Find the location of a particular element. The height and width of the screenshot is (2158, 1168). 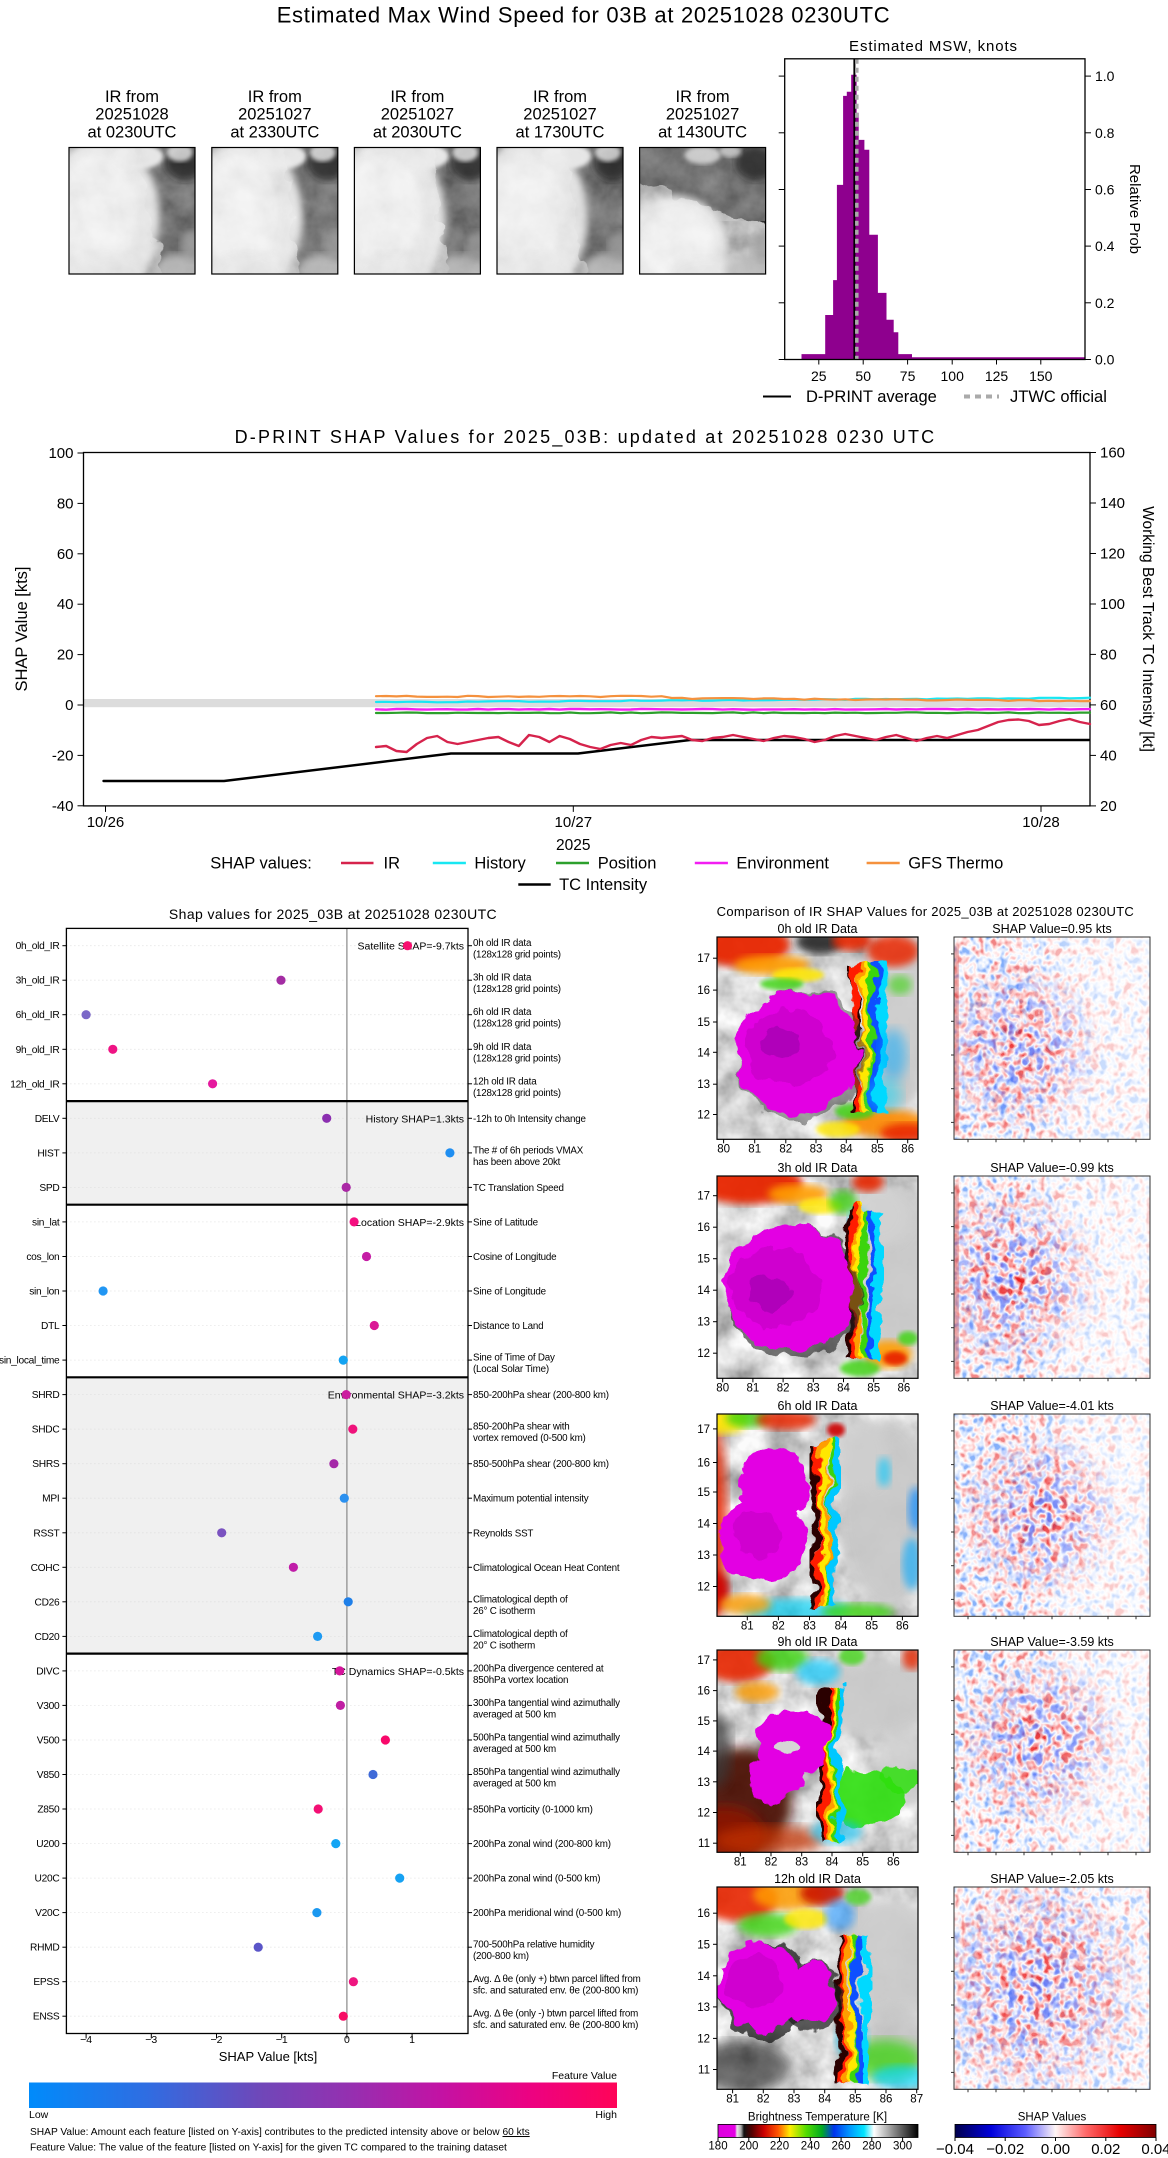

svg-text: V300 is located at coordinates (48, 1706).